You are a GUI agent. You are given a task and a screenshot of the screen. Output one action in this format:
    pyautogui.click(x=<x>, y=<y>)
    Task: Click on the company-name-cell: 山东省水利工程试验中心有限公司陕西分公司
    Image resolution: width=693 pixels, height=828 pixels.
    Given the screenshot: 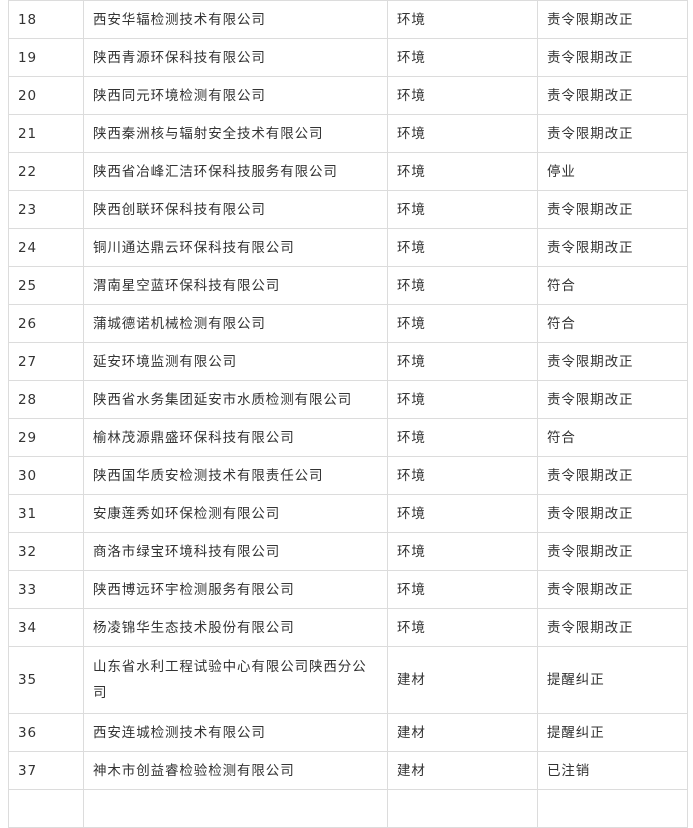 What is the action you would take?
    pyautogui.click(x=235, y=680)
    